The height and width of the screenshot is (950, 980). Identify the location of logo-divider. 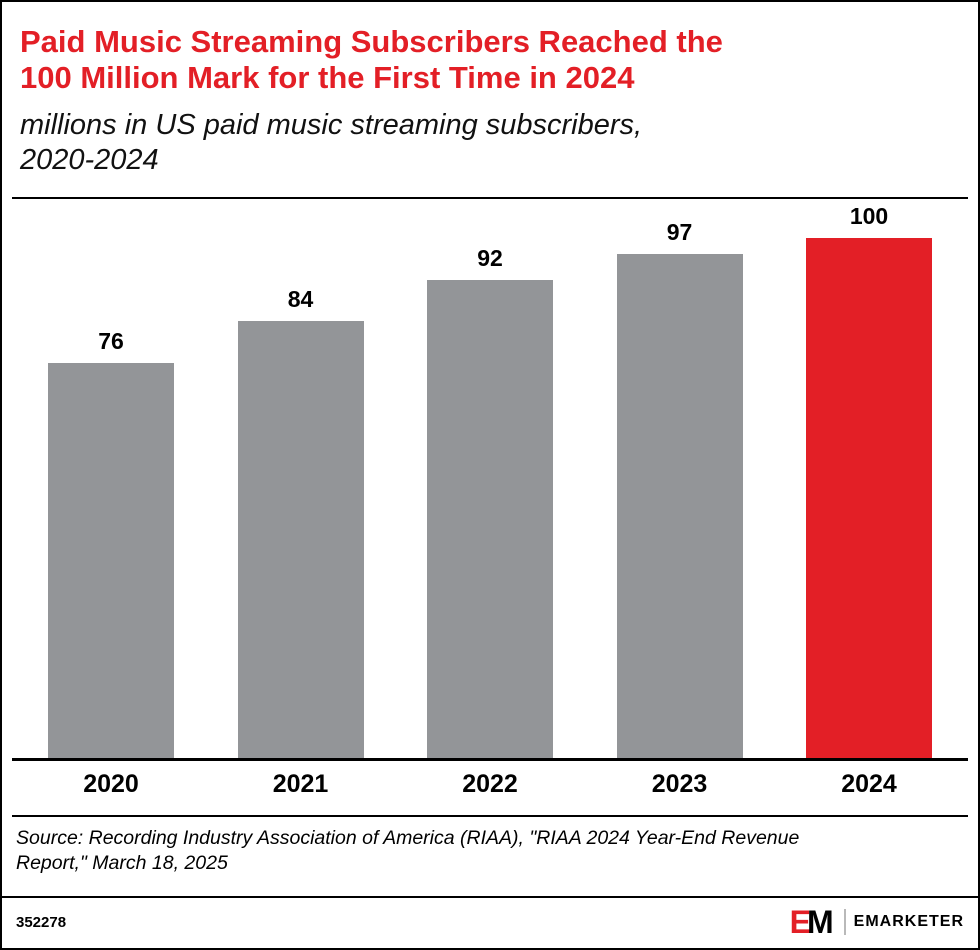
(844, 922).